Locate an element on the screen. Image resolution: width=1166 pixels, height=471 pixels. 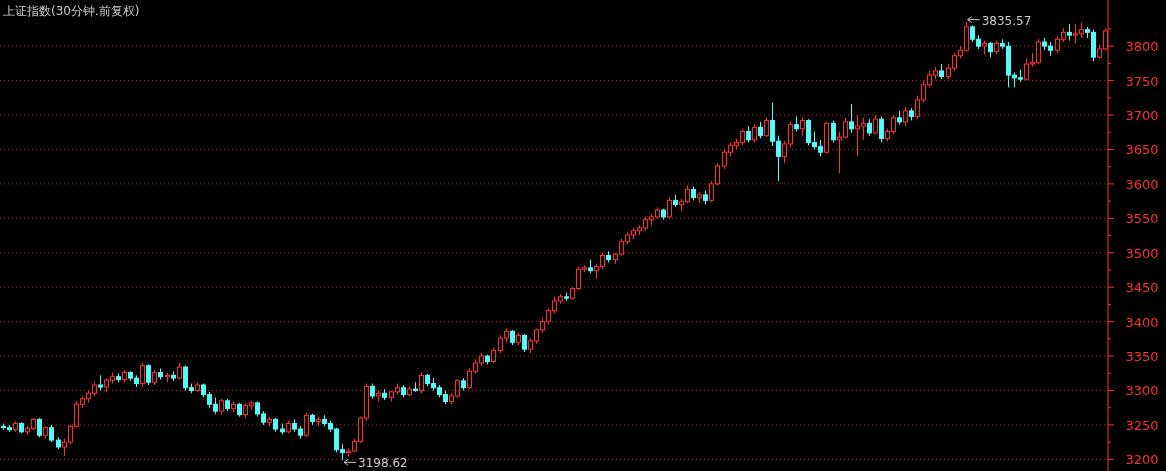
y-tick-label: 3600 is located at coordinates (1142, 184).